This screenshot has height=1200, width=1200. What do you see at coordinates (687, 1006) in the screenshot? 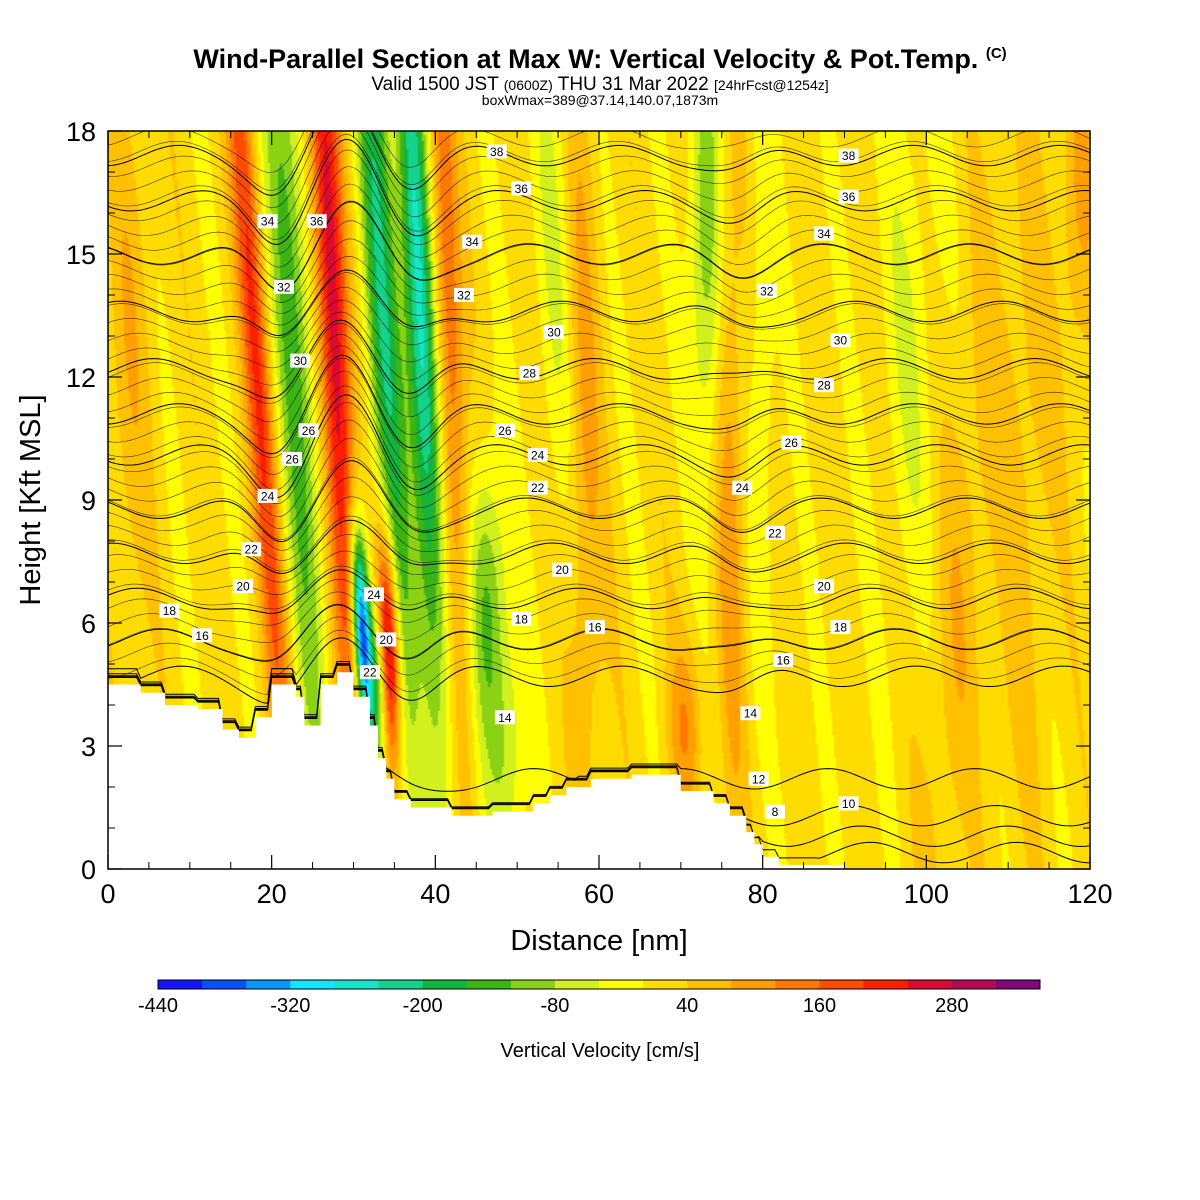
I see `colorbar-tick-label: 40` at bounding box center [687, 1006].